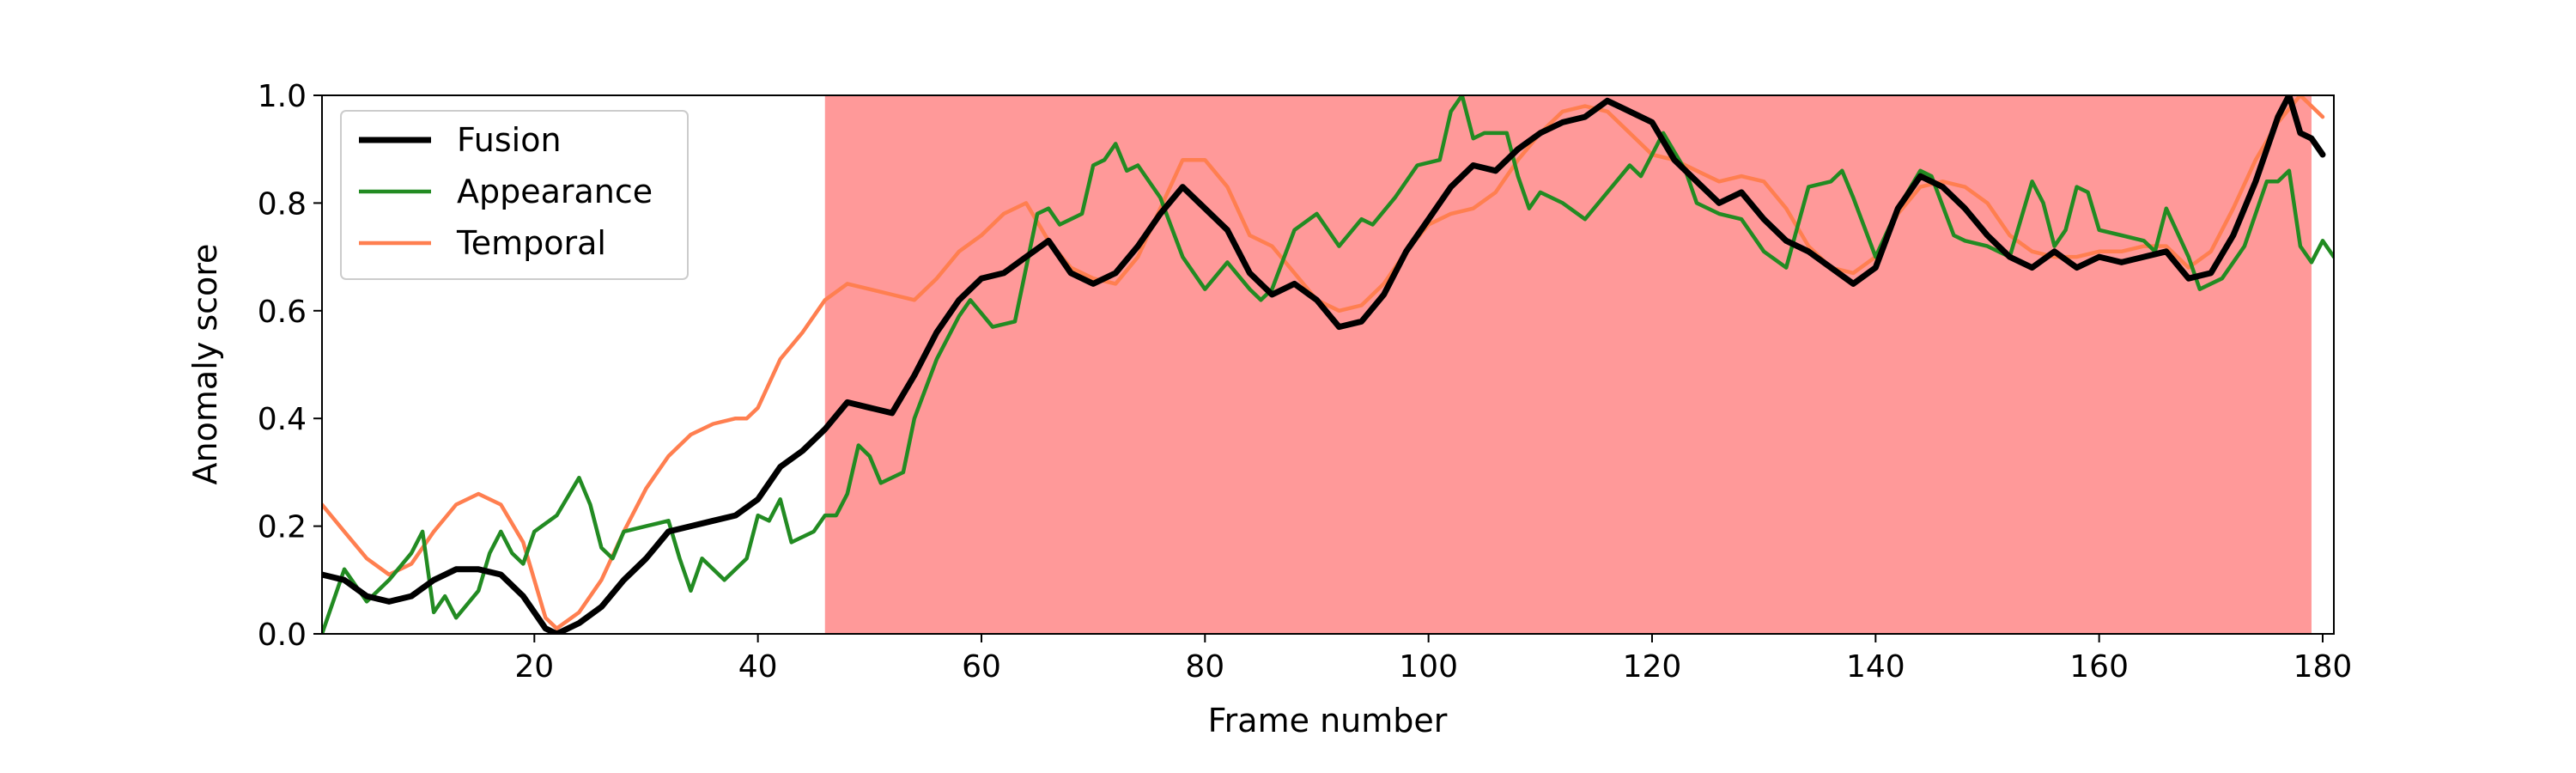 The image size is (2576, 773). I want to click on x-tick-label: 120, so click(1653, 667).